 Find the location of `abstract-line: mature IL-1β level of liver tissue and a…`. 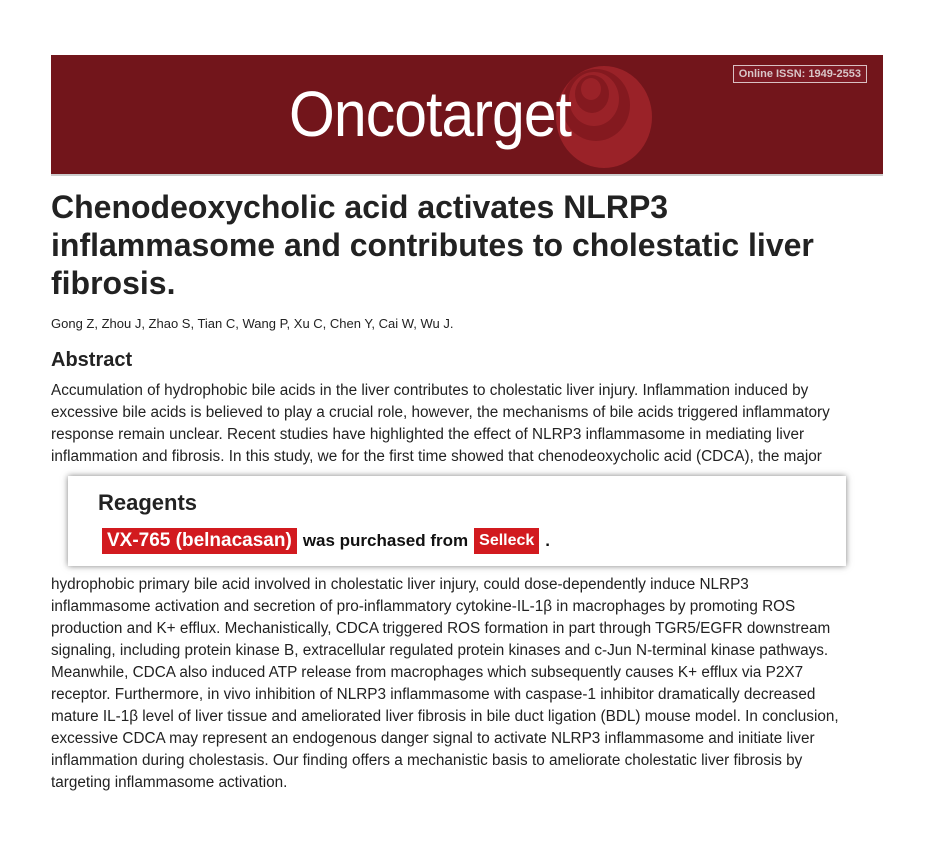

abstract-line: mature IL-1β level of liver tissue and a… is located at coordinates (445, 716).